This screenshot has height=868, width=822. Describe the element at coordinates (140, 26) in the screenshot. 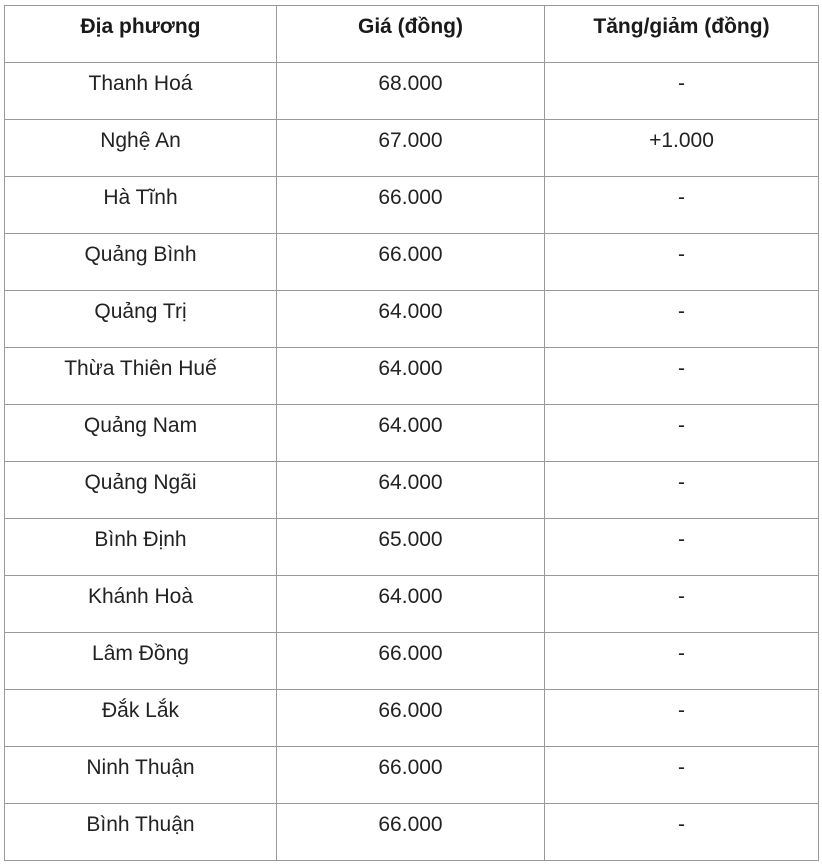

I see `header-location-label: Địa phương` at that location.